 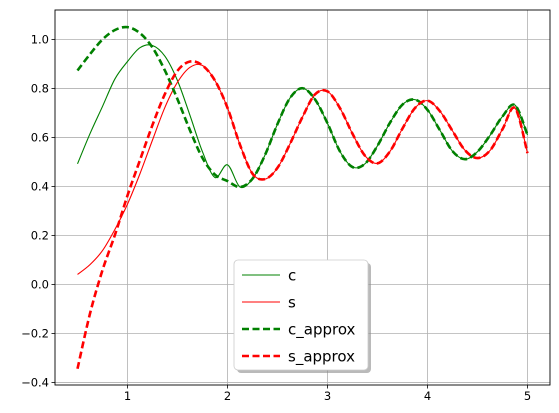 I want to click on y-tick-label: −0.4, so click(x=35, y=383).